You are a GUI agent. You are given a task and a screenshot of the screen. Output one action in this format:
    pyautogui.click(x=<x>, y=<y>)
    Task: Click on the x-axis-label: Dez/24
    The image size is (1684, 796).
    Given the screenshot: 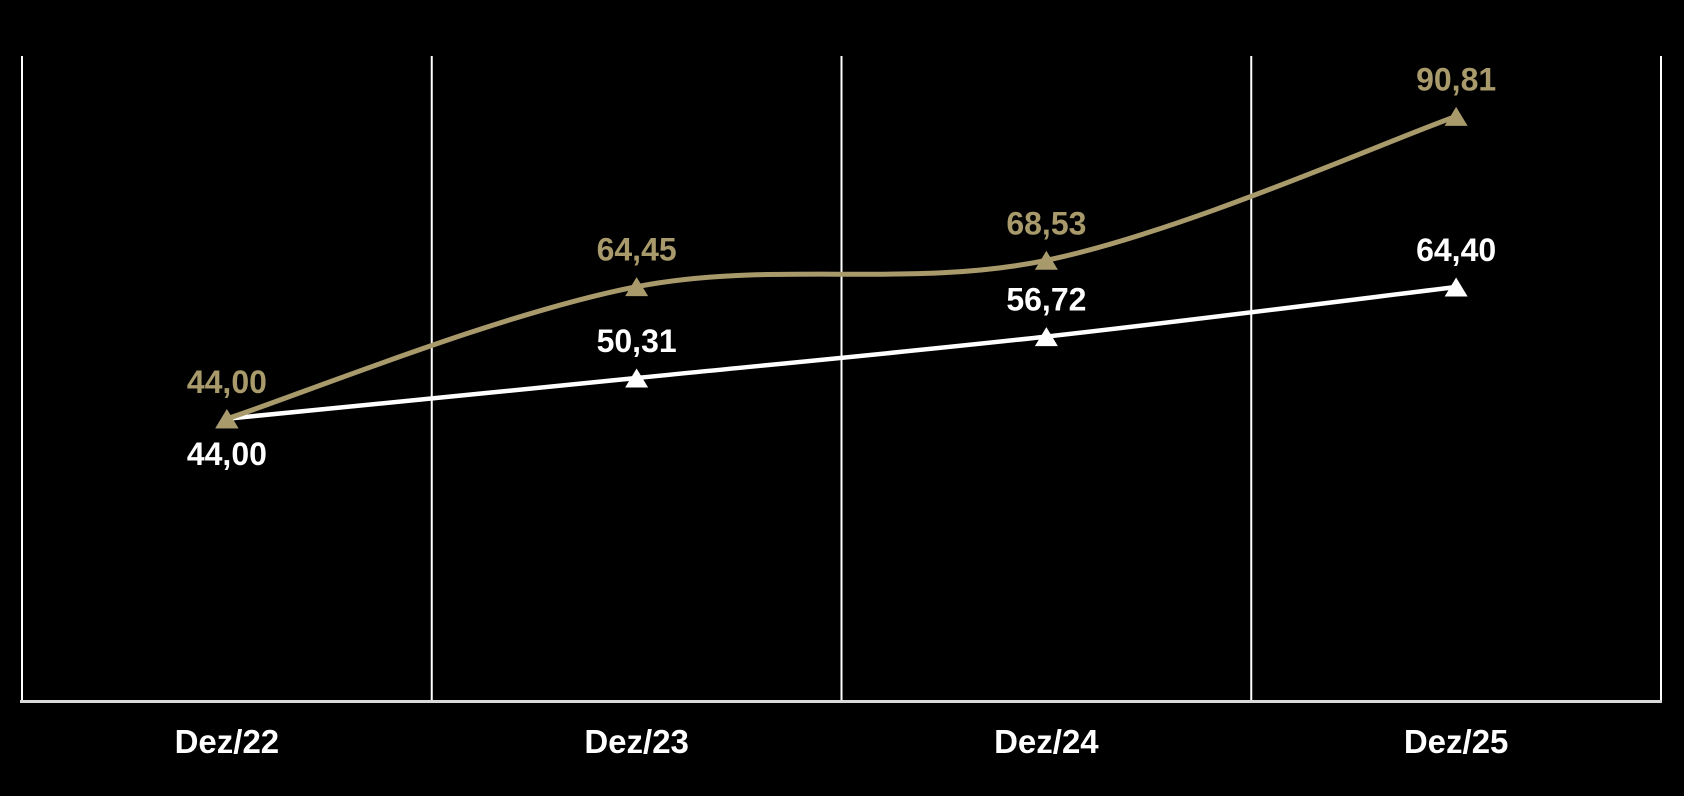 What is the action you would take?
    pyautogui.click(x=1046, y=741)
    